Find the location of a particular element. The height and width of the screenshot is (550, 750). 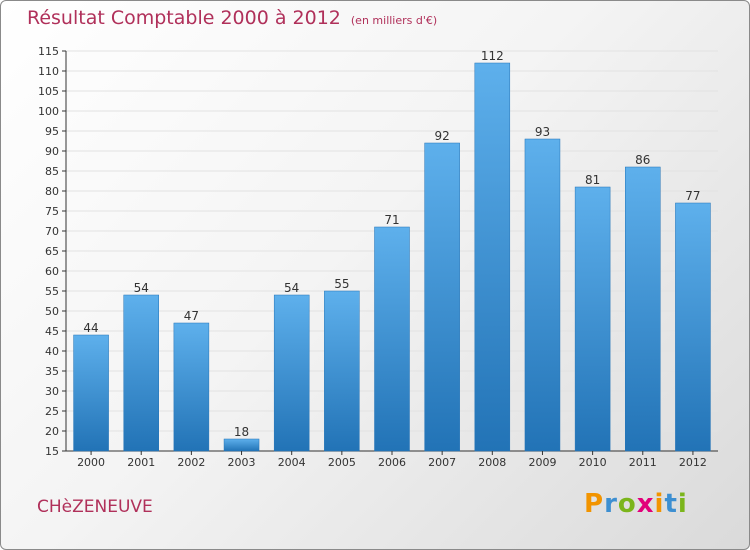

logo-letter: t is located at coordinates (671, 504).